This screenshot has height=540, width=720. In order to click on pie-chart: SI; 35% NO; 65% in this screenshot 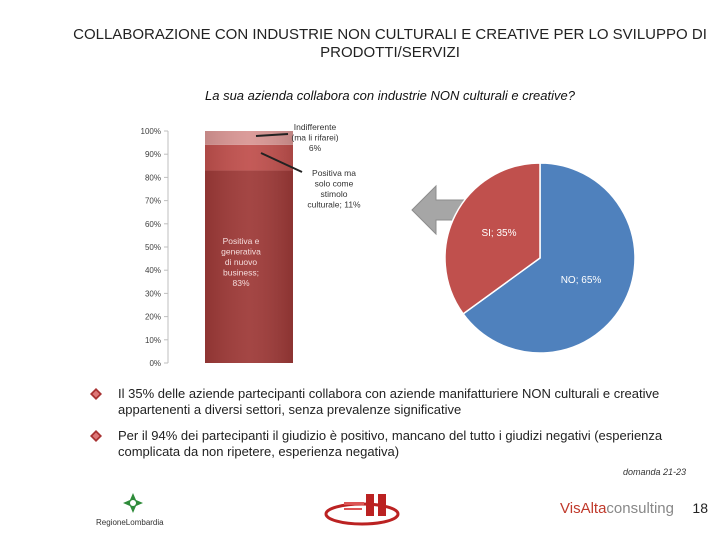, I will do `click(540, 258)`.